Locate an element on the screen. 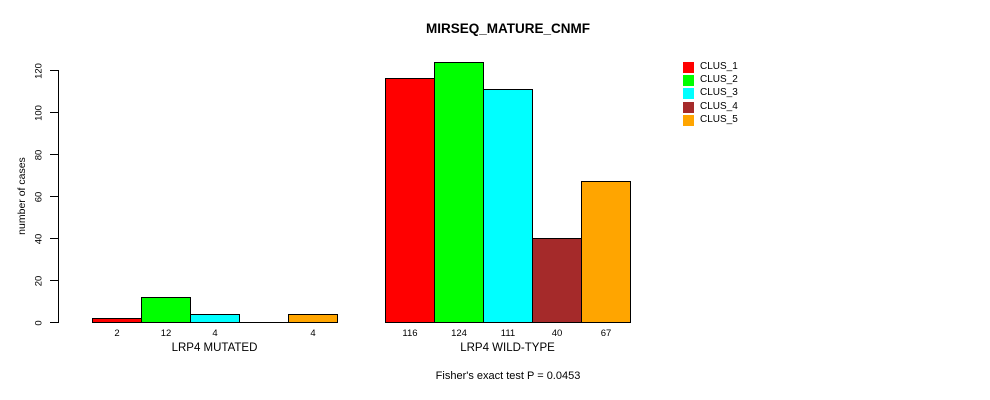 This screenshot has width=990, height=400. bar-value-label: 111 is located at coordinates (508, 333).